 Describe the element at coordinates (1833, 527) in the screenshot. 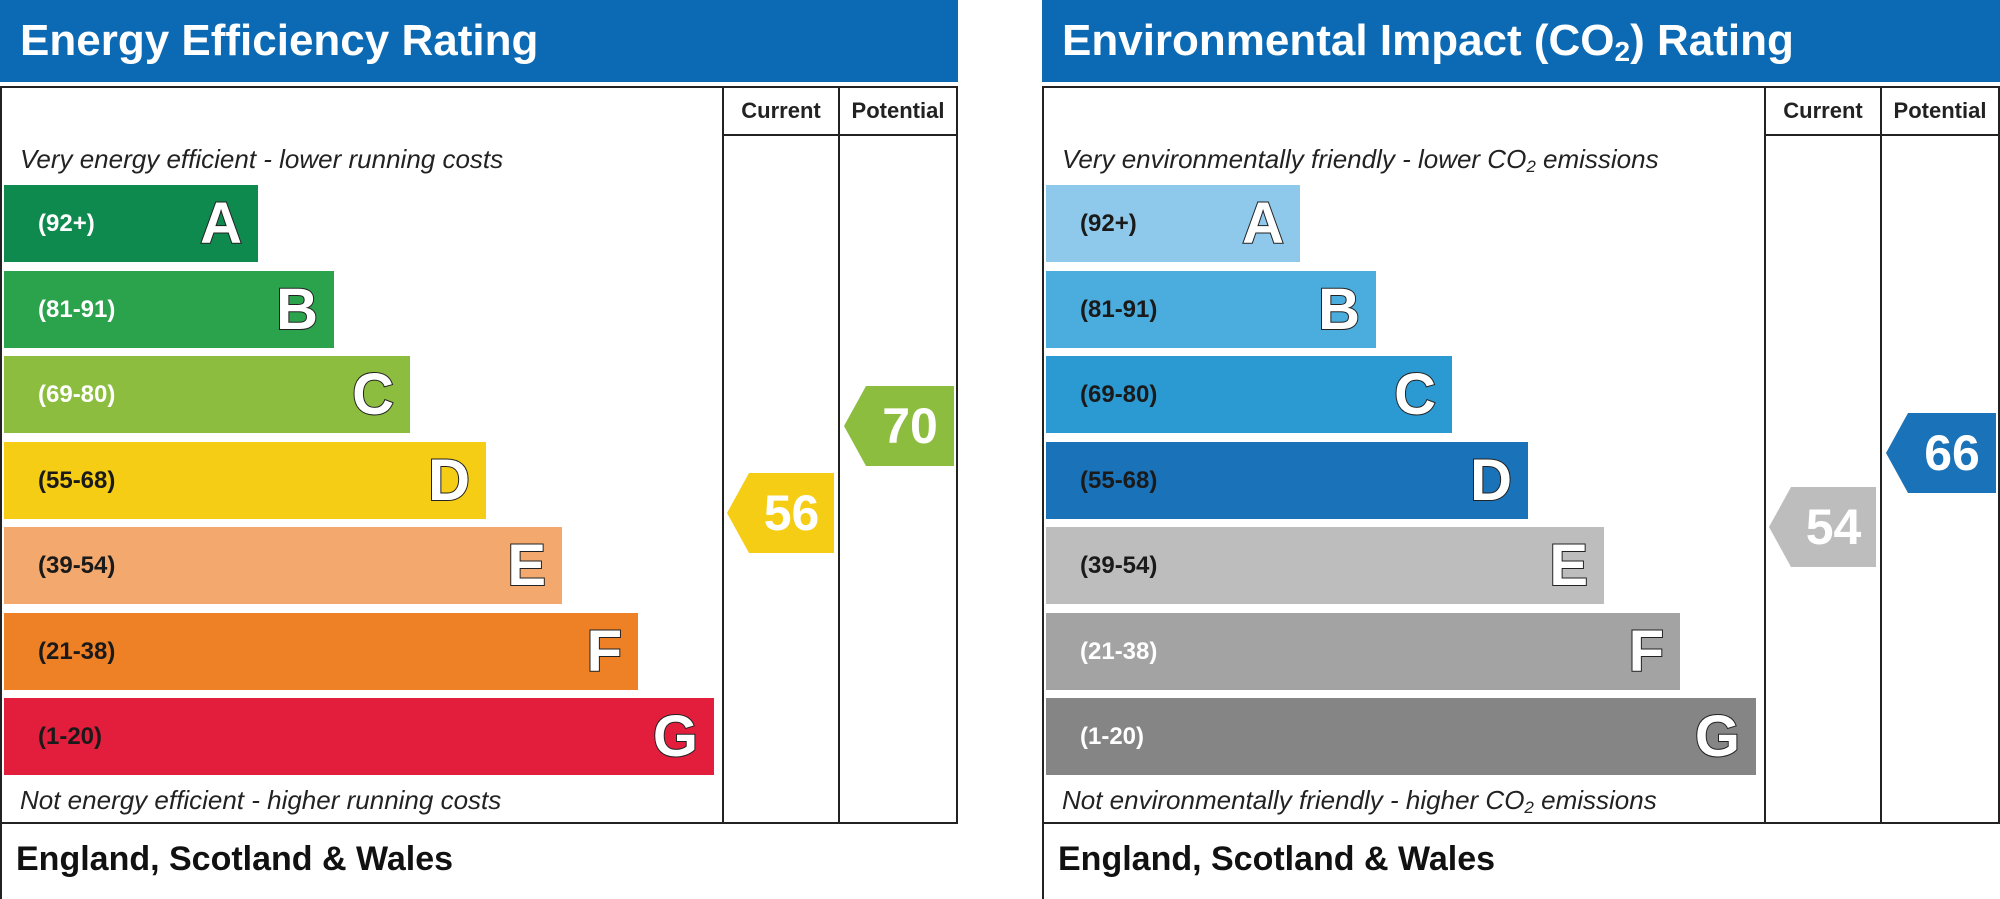

I see `current-rating-value: 54` at that location.